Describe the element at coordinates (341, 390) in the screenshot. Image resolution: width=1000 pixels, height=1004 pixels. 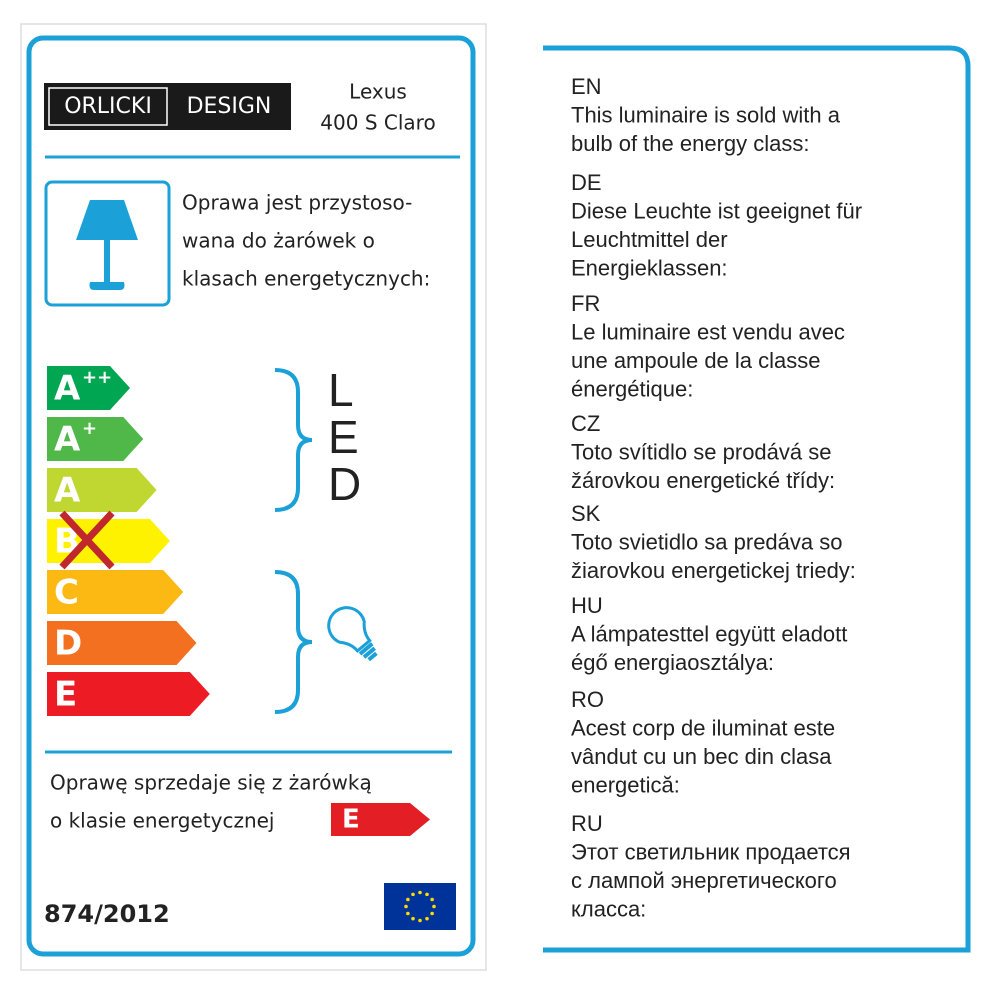
I see `led-letter: L` at that location.